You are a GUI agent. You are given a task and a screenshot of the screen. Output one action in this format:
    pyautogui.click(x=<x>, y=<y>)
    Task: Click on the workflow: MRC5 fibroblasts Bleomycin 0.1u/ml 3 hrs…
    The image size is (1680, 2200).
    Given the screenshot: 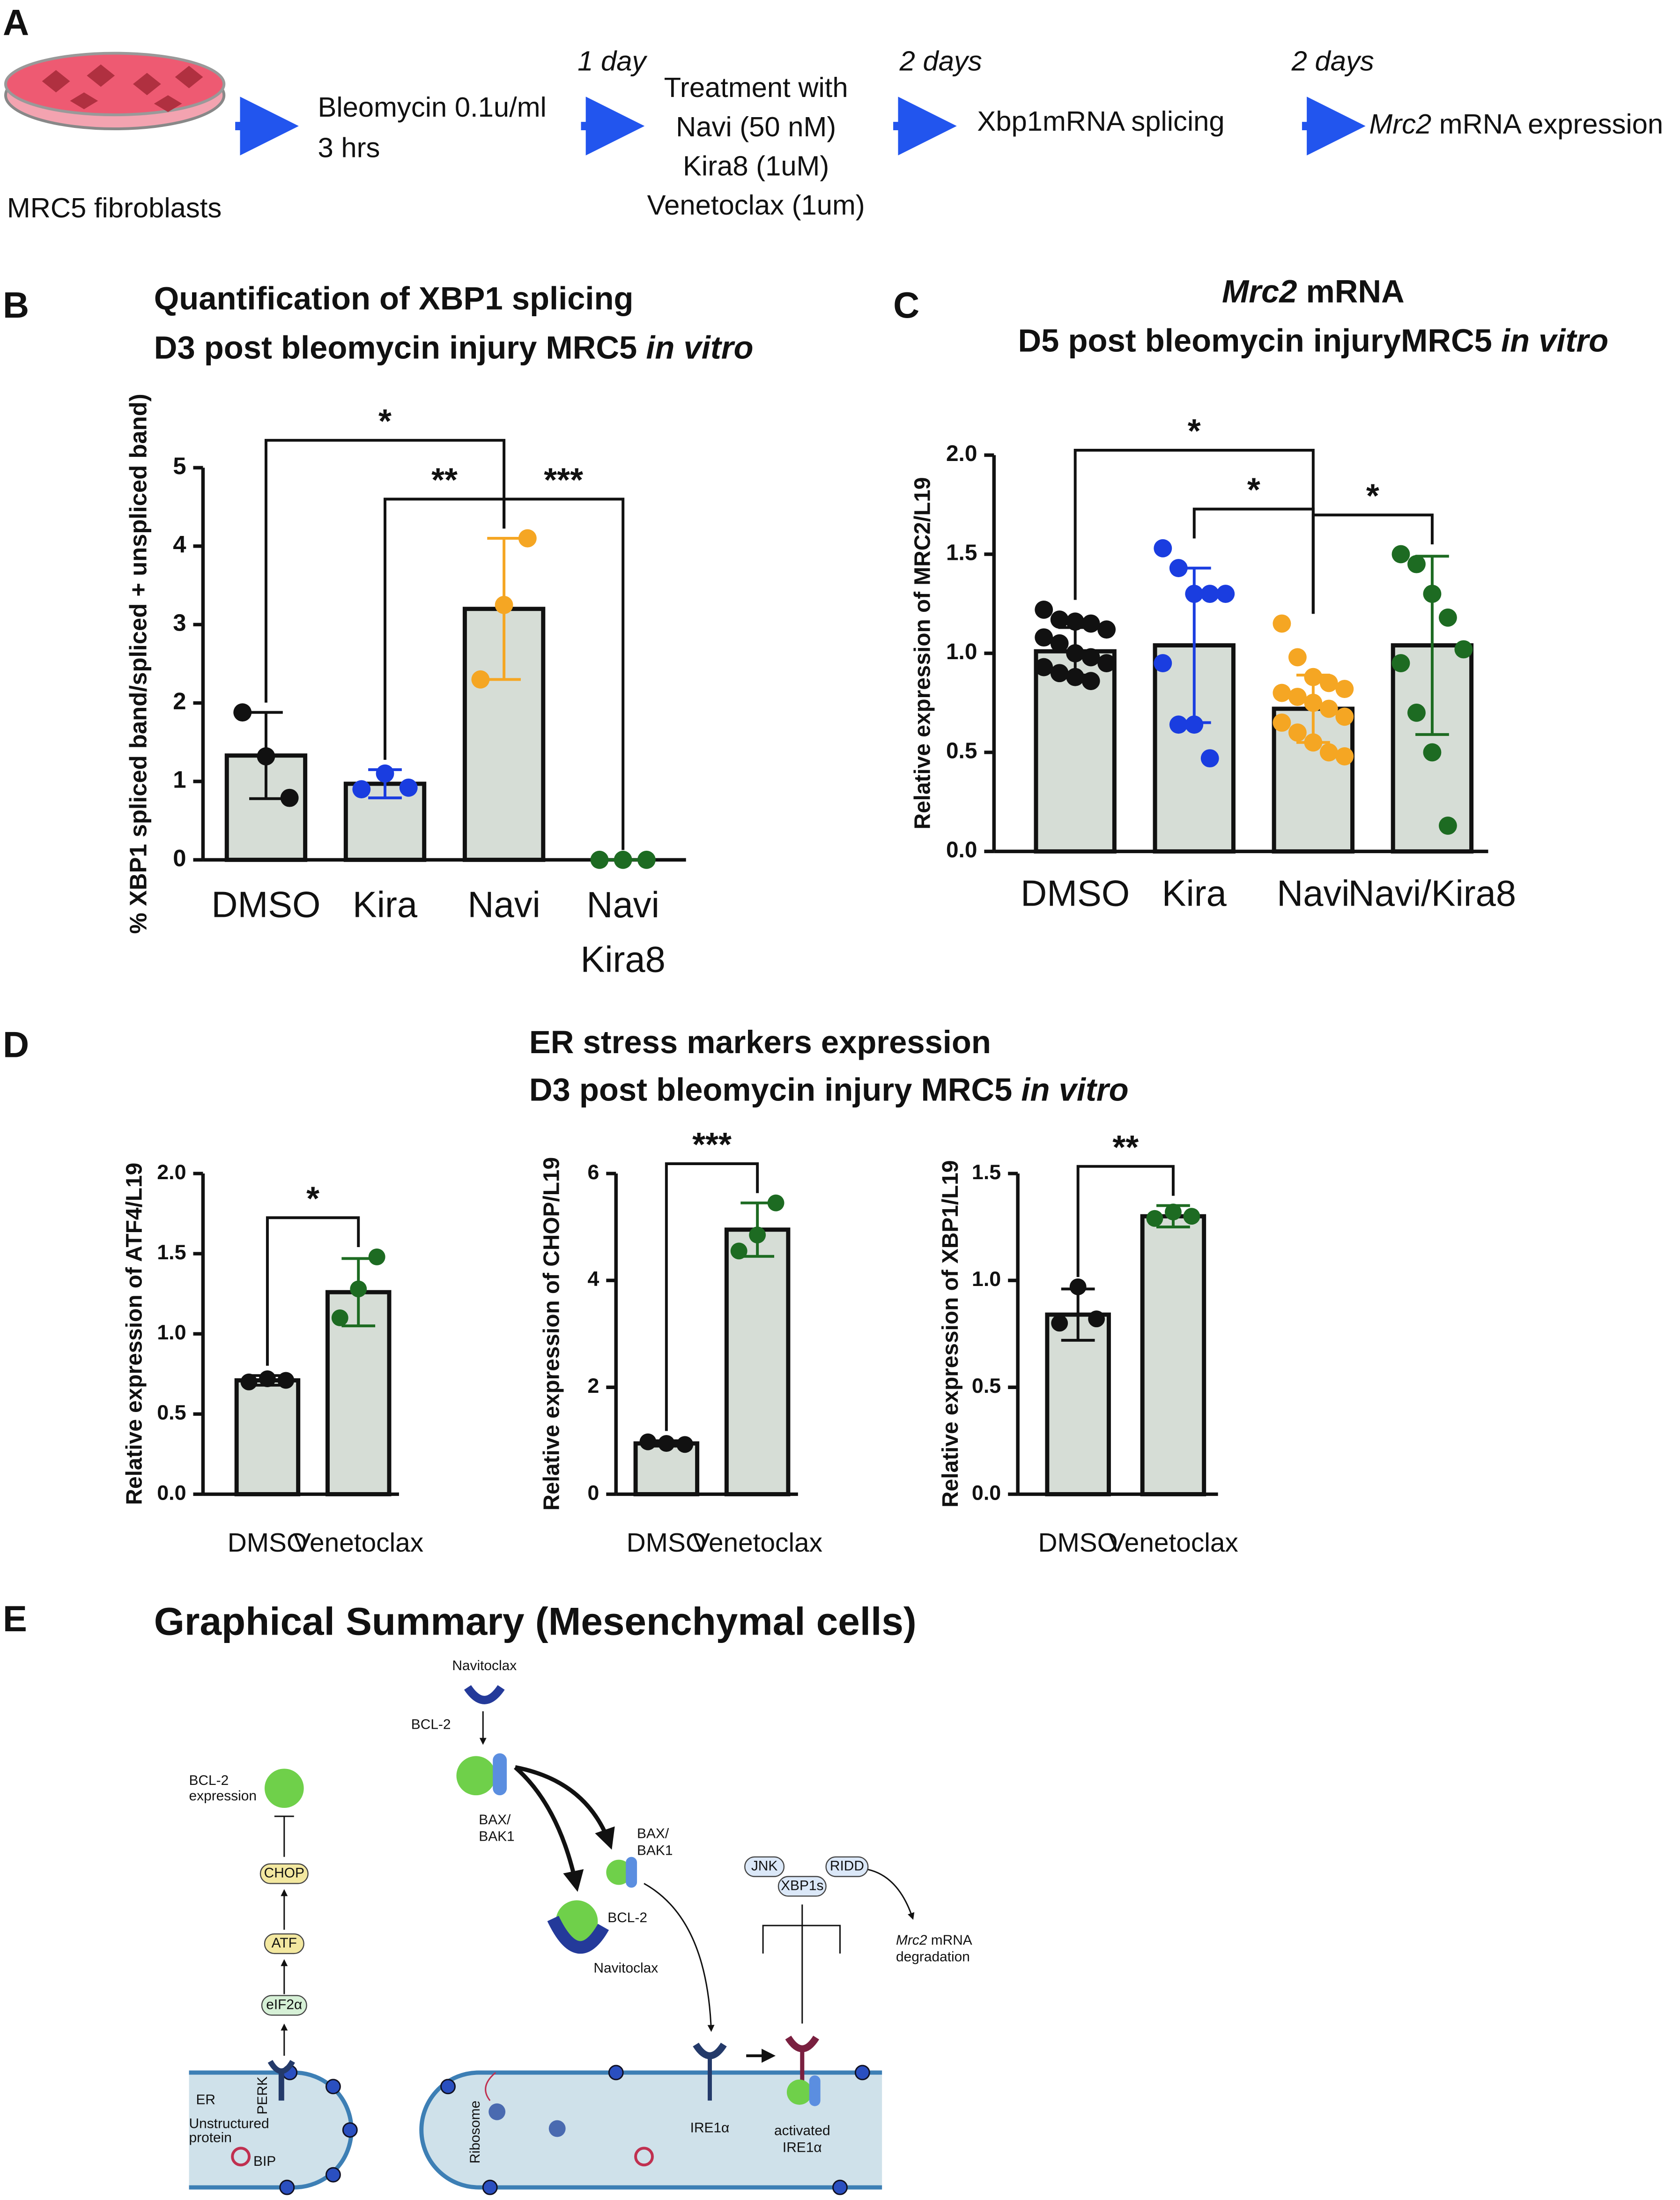 What is the action you would take?
    pyautogui.click(x=833, y=134)
    